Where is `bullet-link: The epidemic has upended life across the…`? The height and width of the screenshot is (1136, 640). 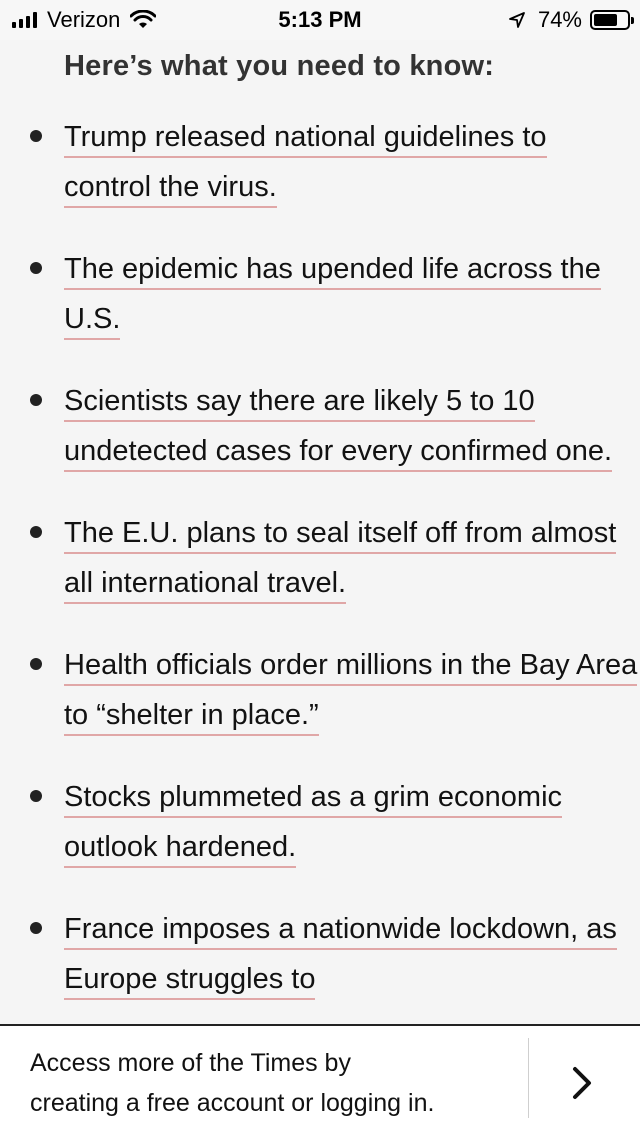 bullet-link: The epidemic has upended life across the… is located at coordinates (332, 296).